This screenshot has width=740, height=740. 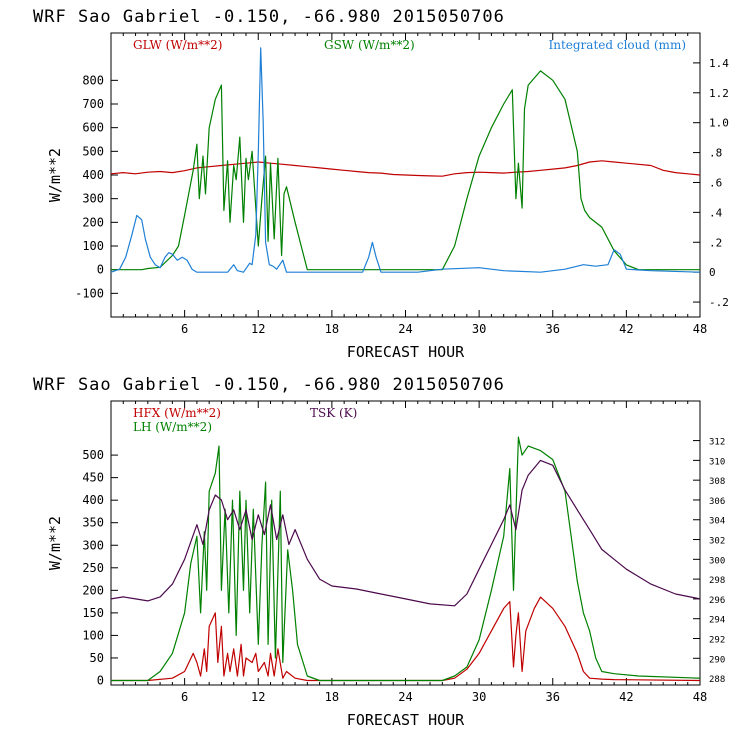 What do you see at coordinates (93, 523) in the screenshot?
I see `y-tick-label: 350` at bounding box center [93, 523].